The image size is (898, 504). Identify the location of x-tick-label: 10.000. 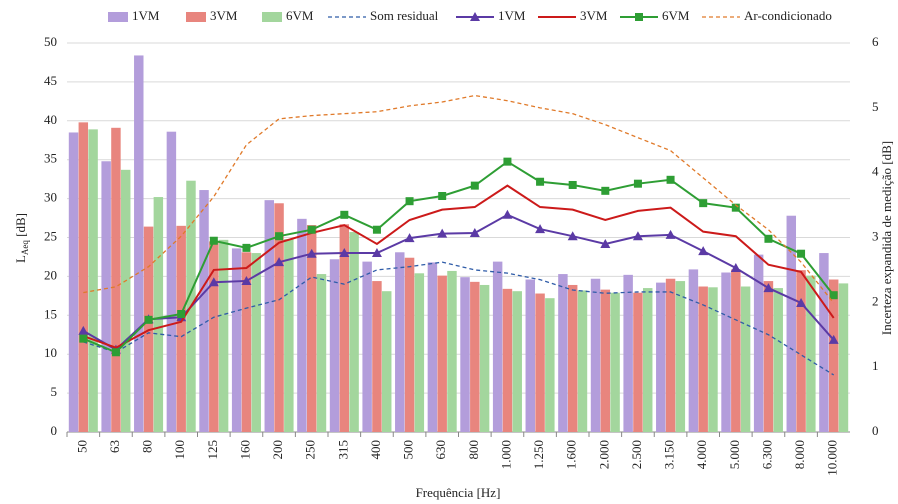
(832, 458).